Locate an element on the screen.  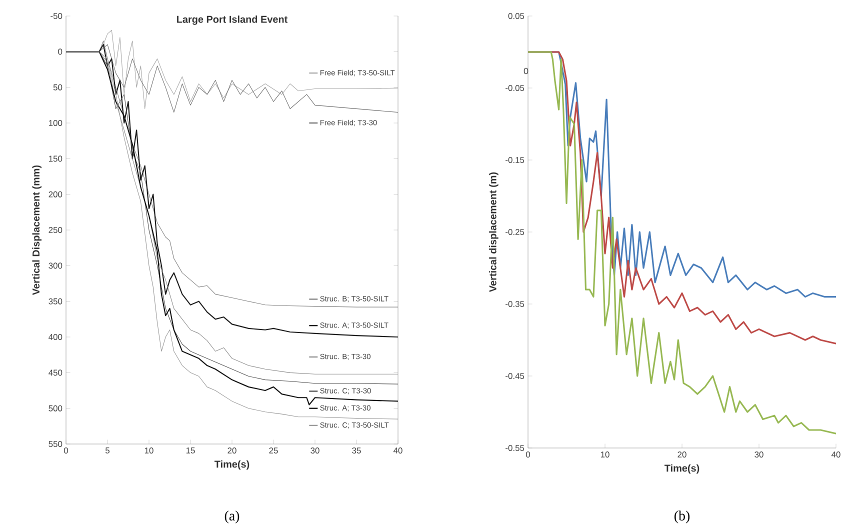
x-tick-label: 15 is located at coordinates (190, 451).